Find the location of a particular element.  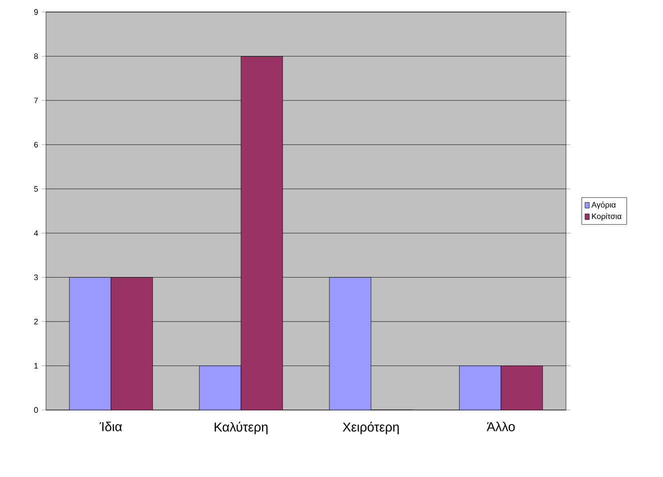

x-tick-label: Καλύτερη is located at coordinates (241, 428).